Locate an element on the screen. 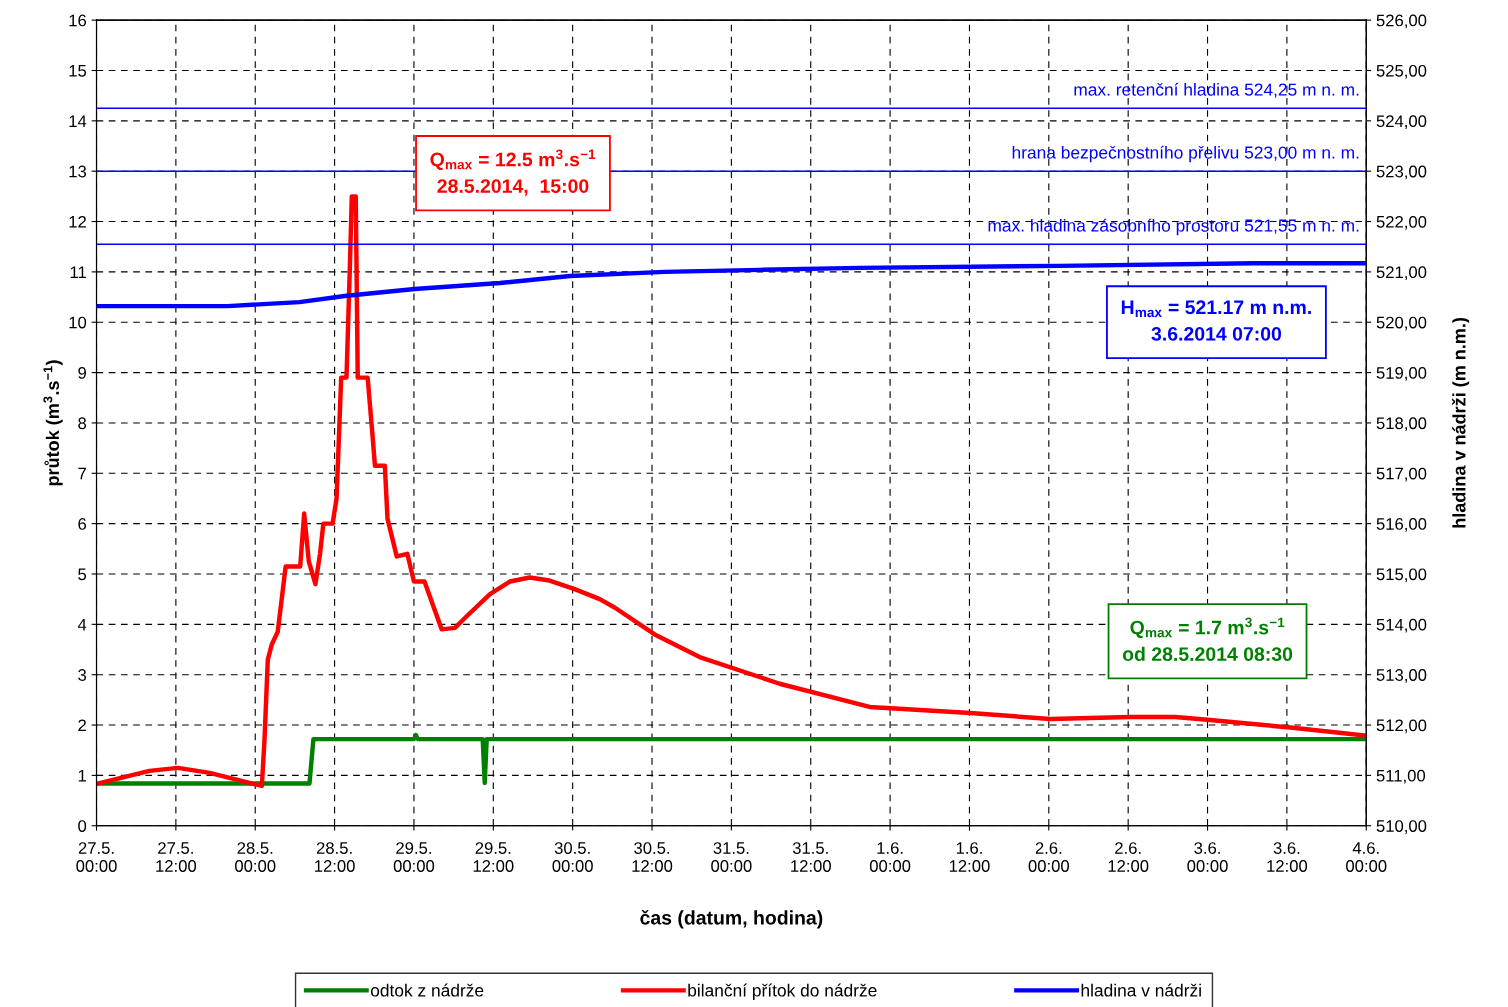 This screenshot has height=1007, width=1508. y2-tick-label: 524,00 is located at coordinates (1401, 122).